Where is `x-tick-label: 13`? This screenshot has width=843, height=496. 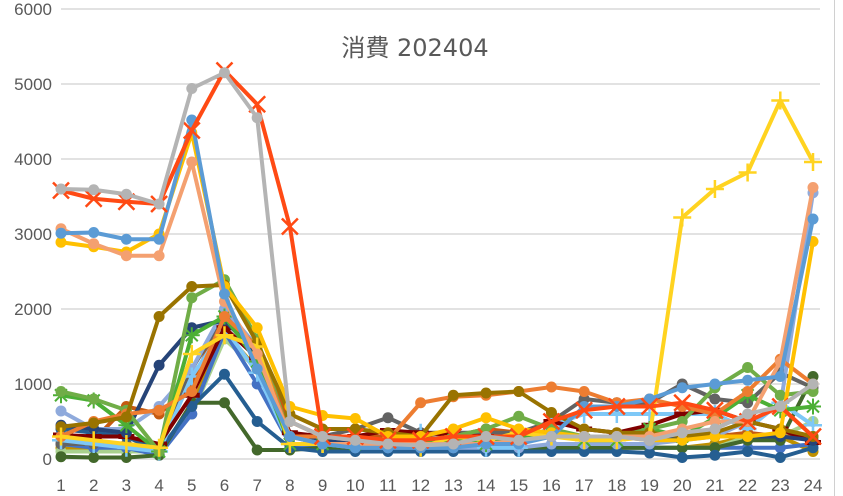 x-tick-label: 13 is located at coordinates (453, 485).